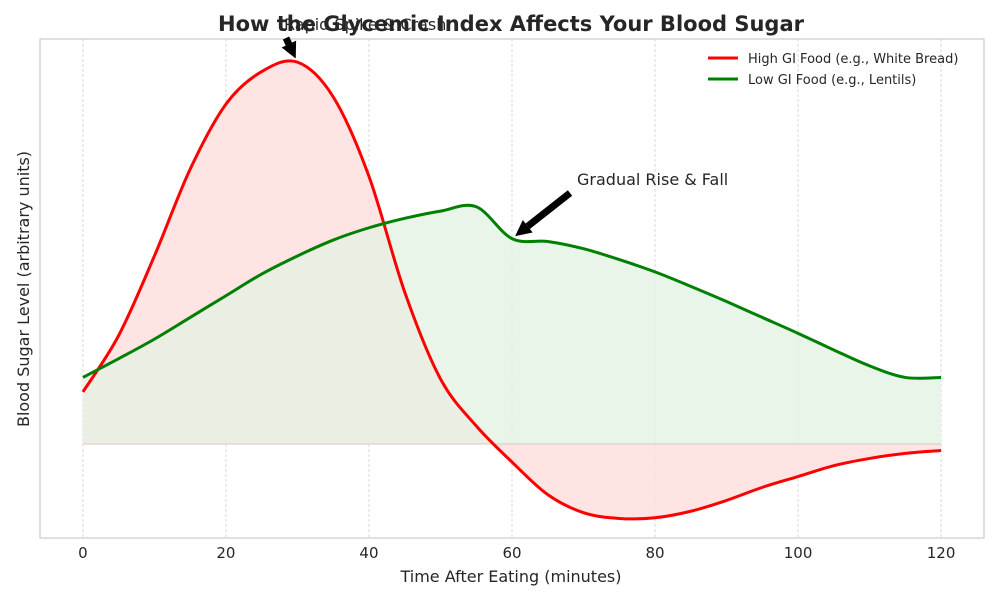 This screenshot has height=600, width=1000. What do you see at coordinates (853, 59) in the screenshot?
I see `legend-label-high-gi: High GI Food (e.g., White Bread)` at bounding box center [853, 59].